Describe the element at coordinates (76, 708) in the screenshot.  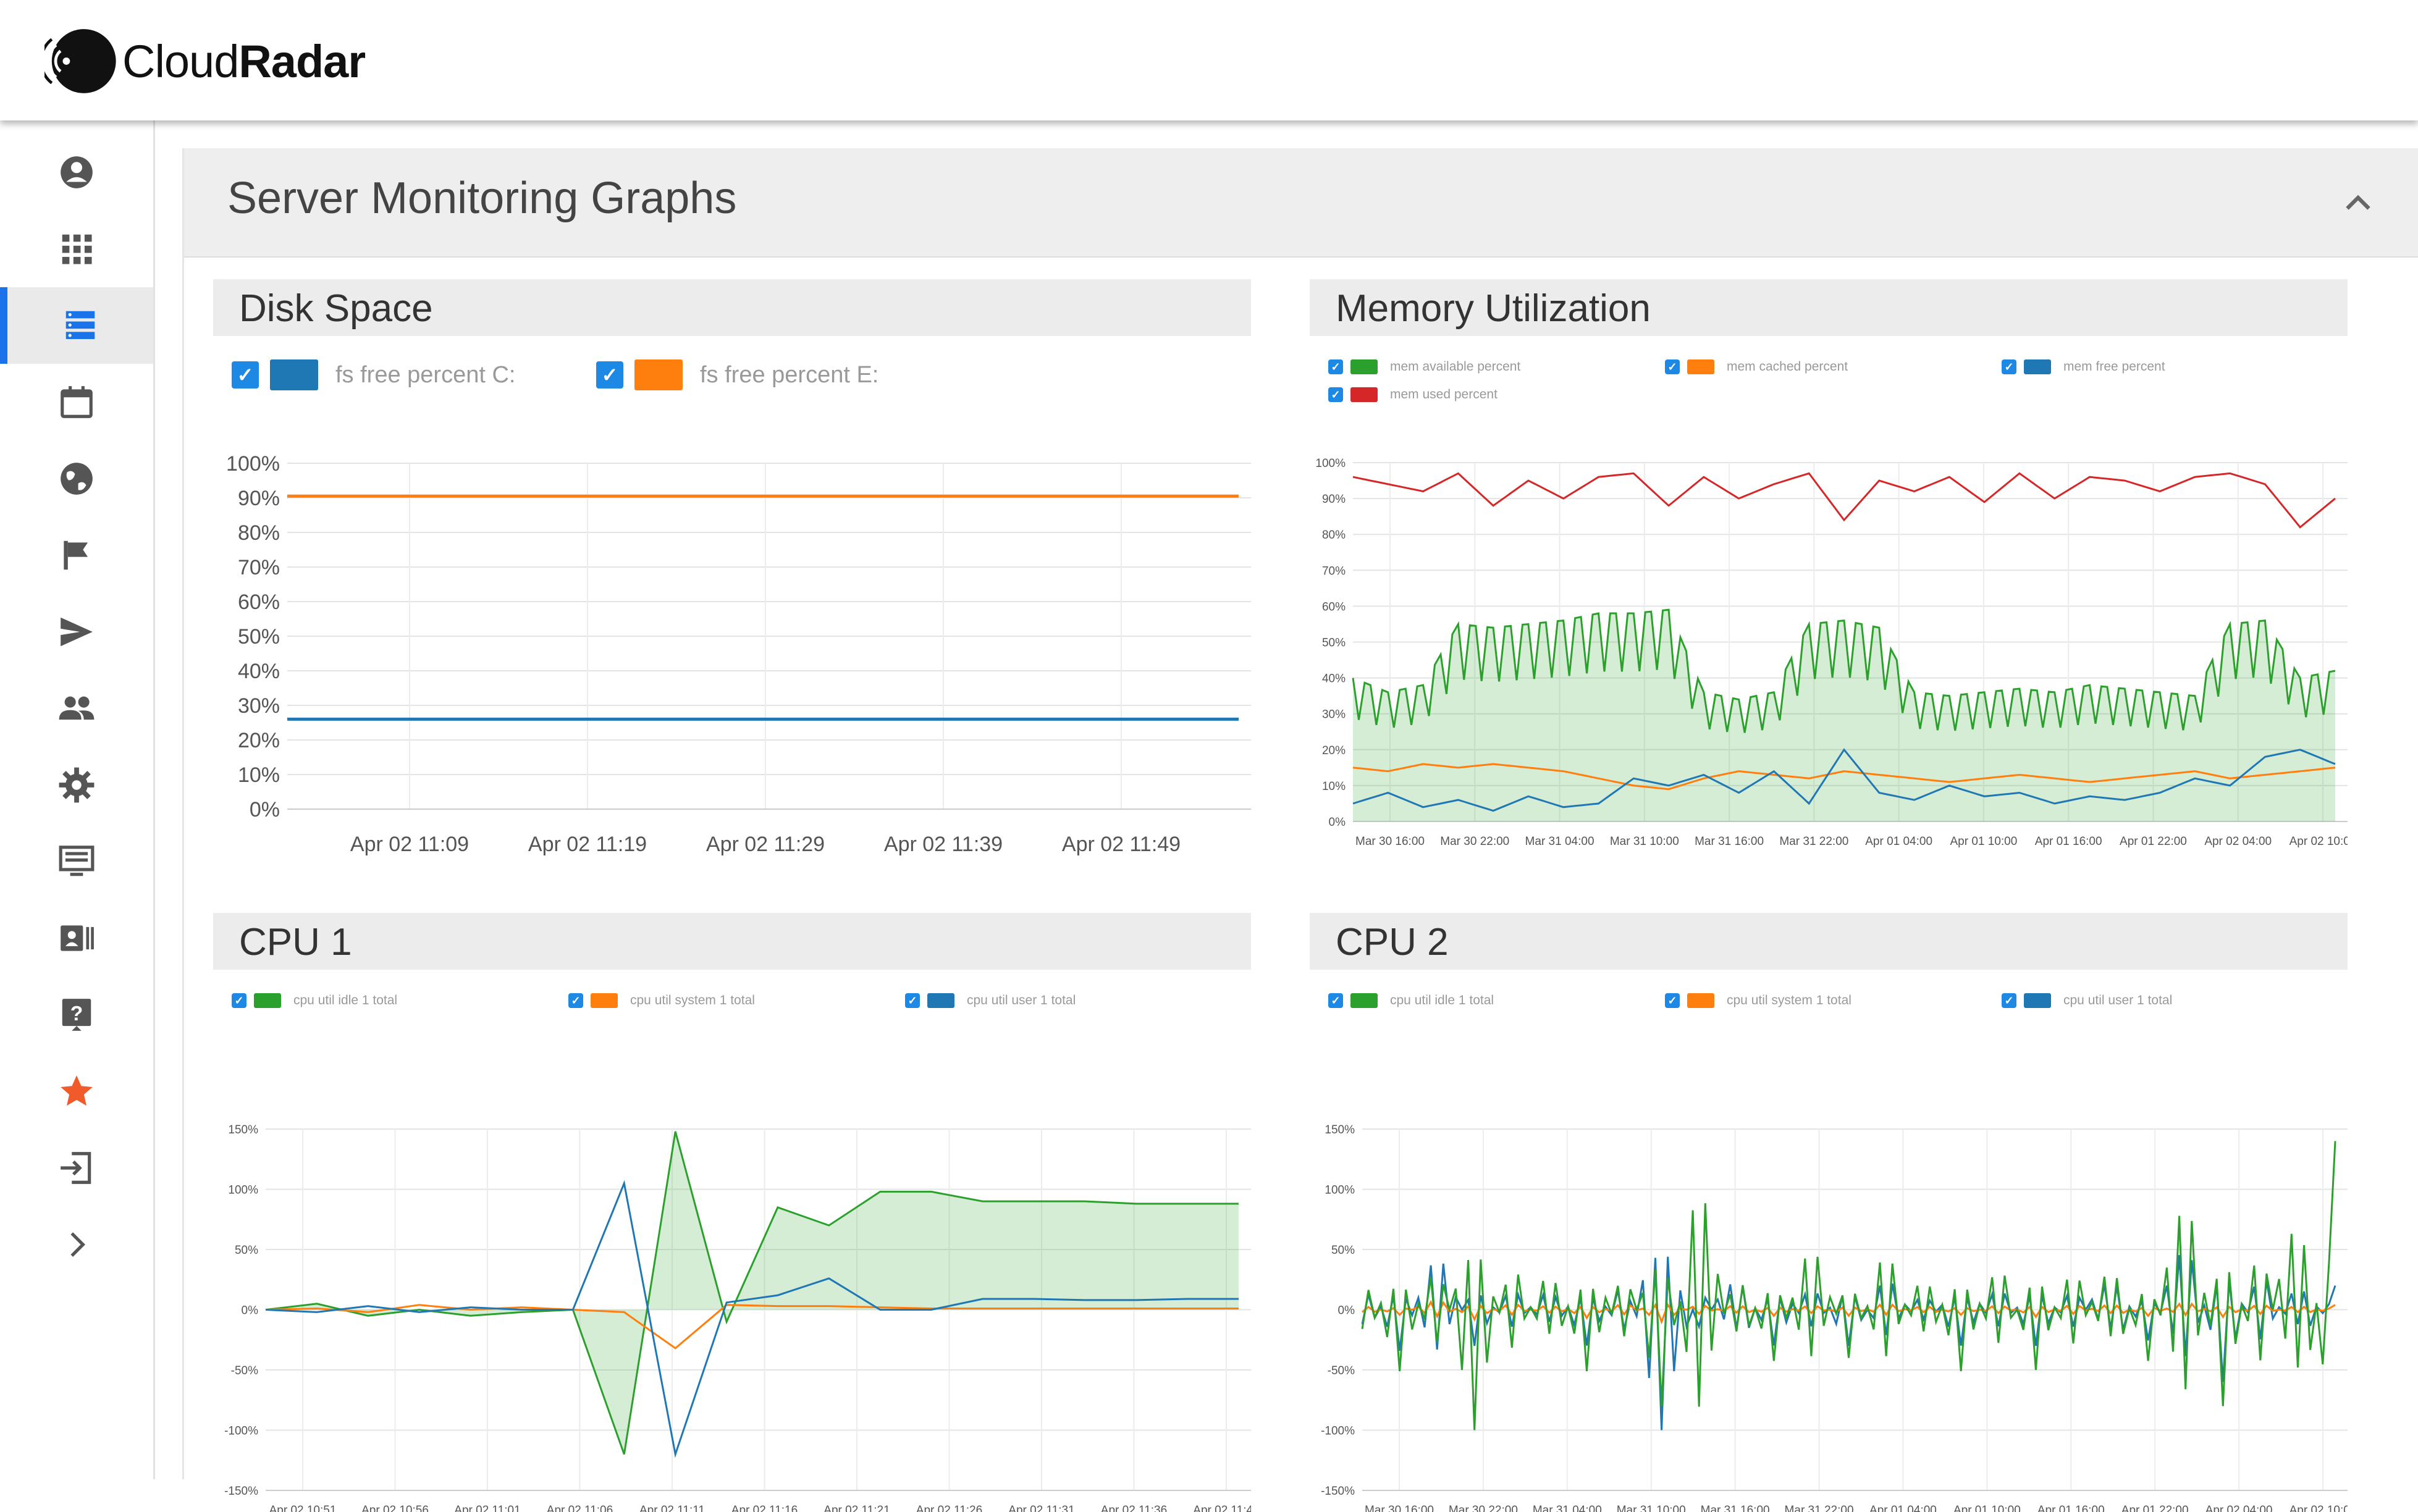
I see `sidebar-item-people` at that location.